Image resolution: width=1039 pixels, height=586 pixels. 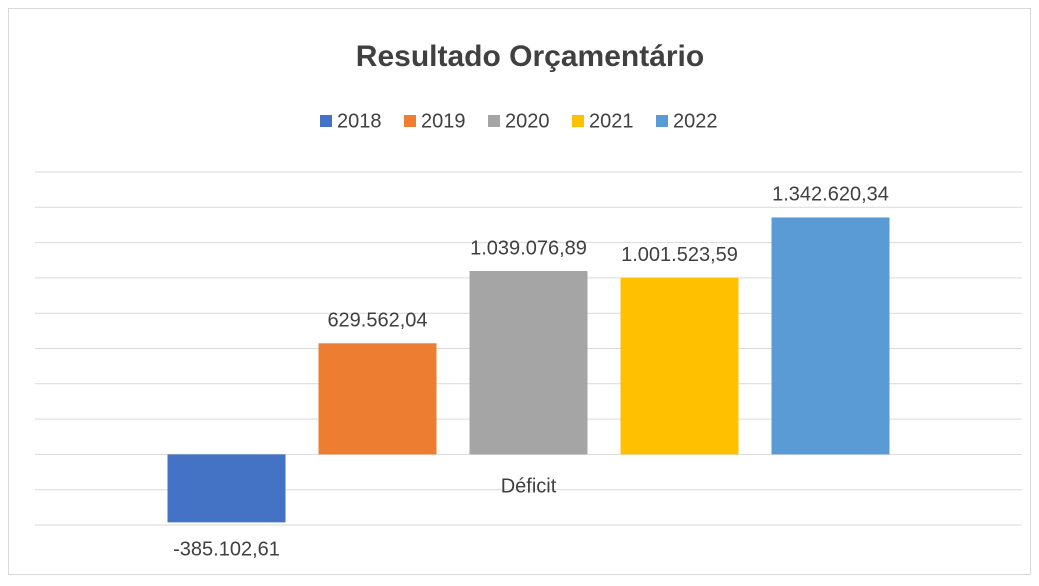 What do you see at coordinates (530, 56) in the screenshot?
I see `chart-title: Resultado Orçamentário` at bounding box center [530, 56].